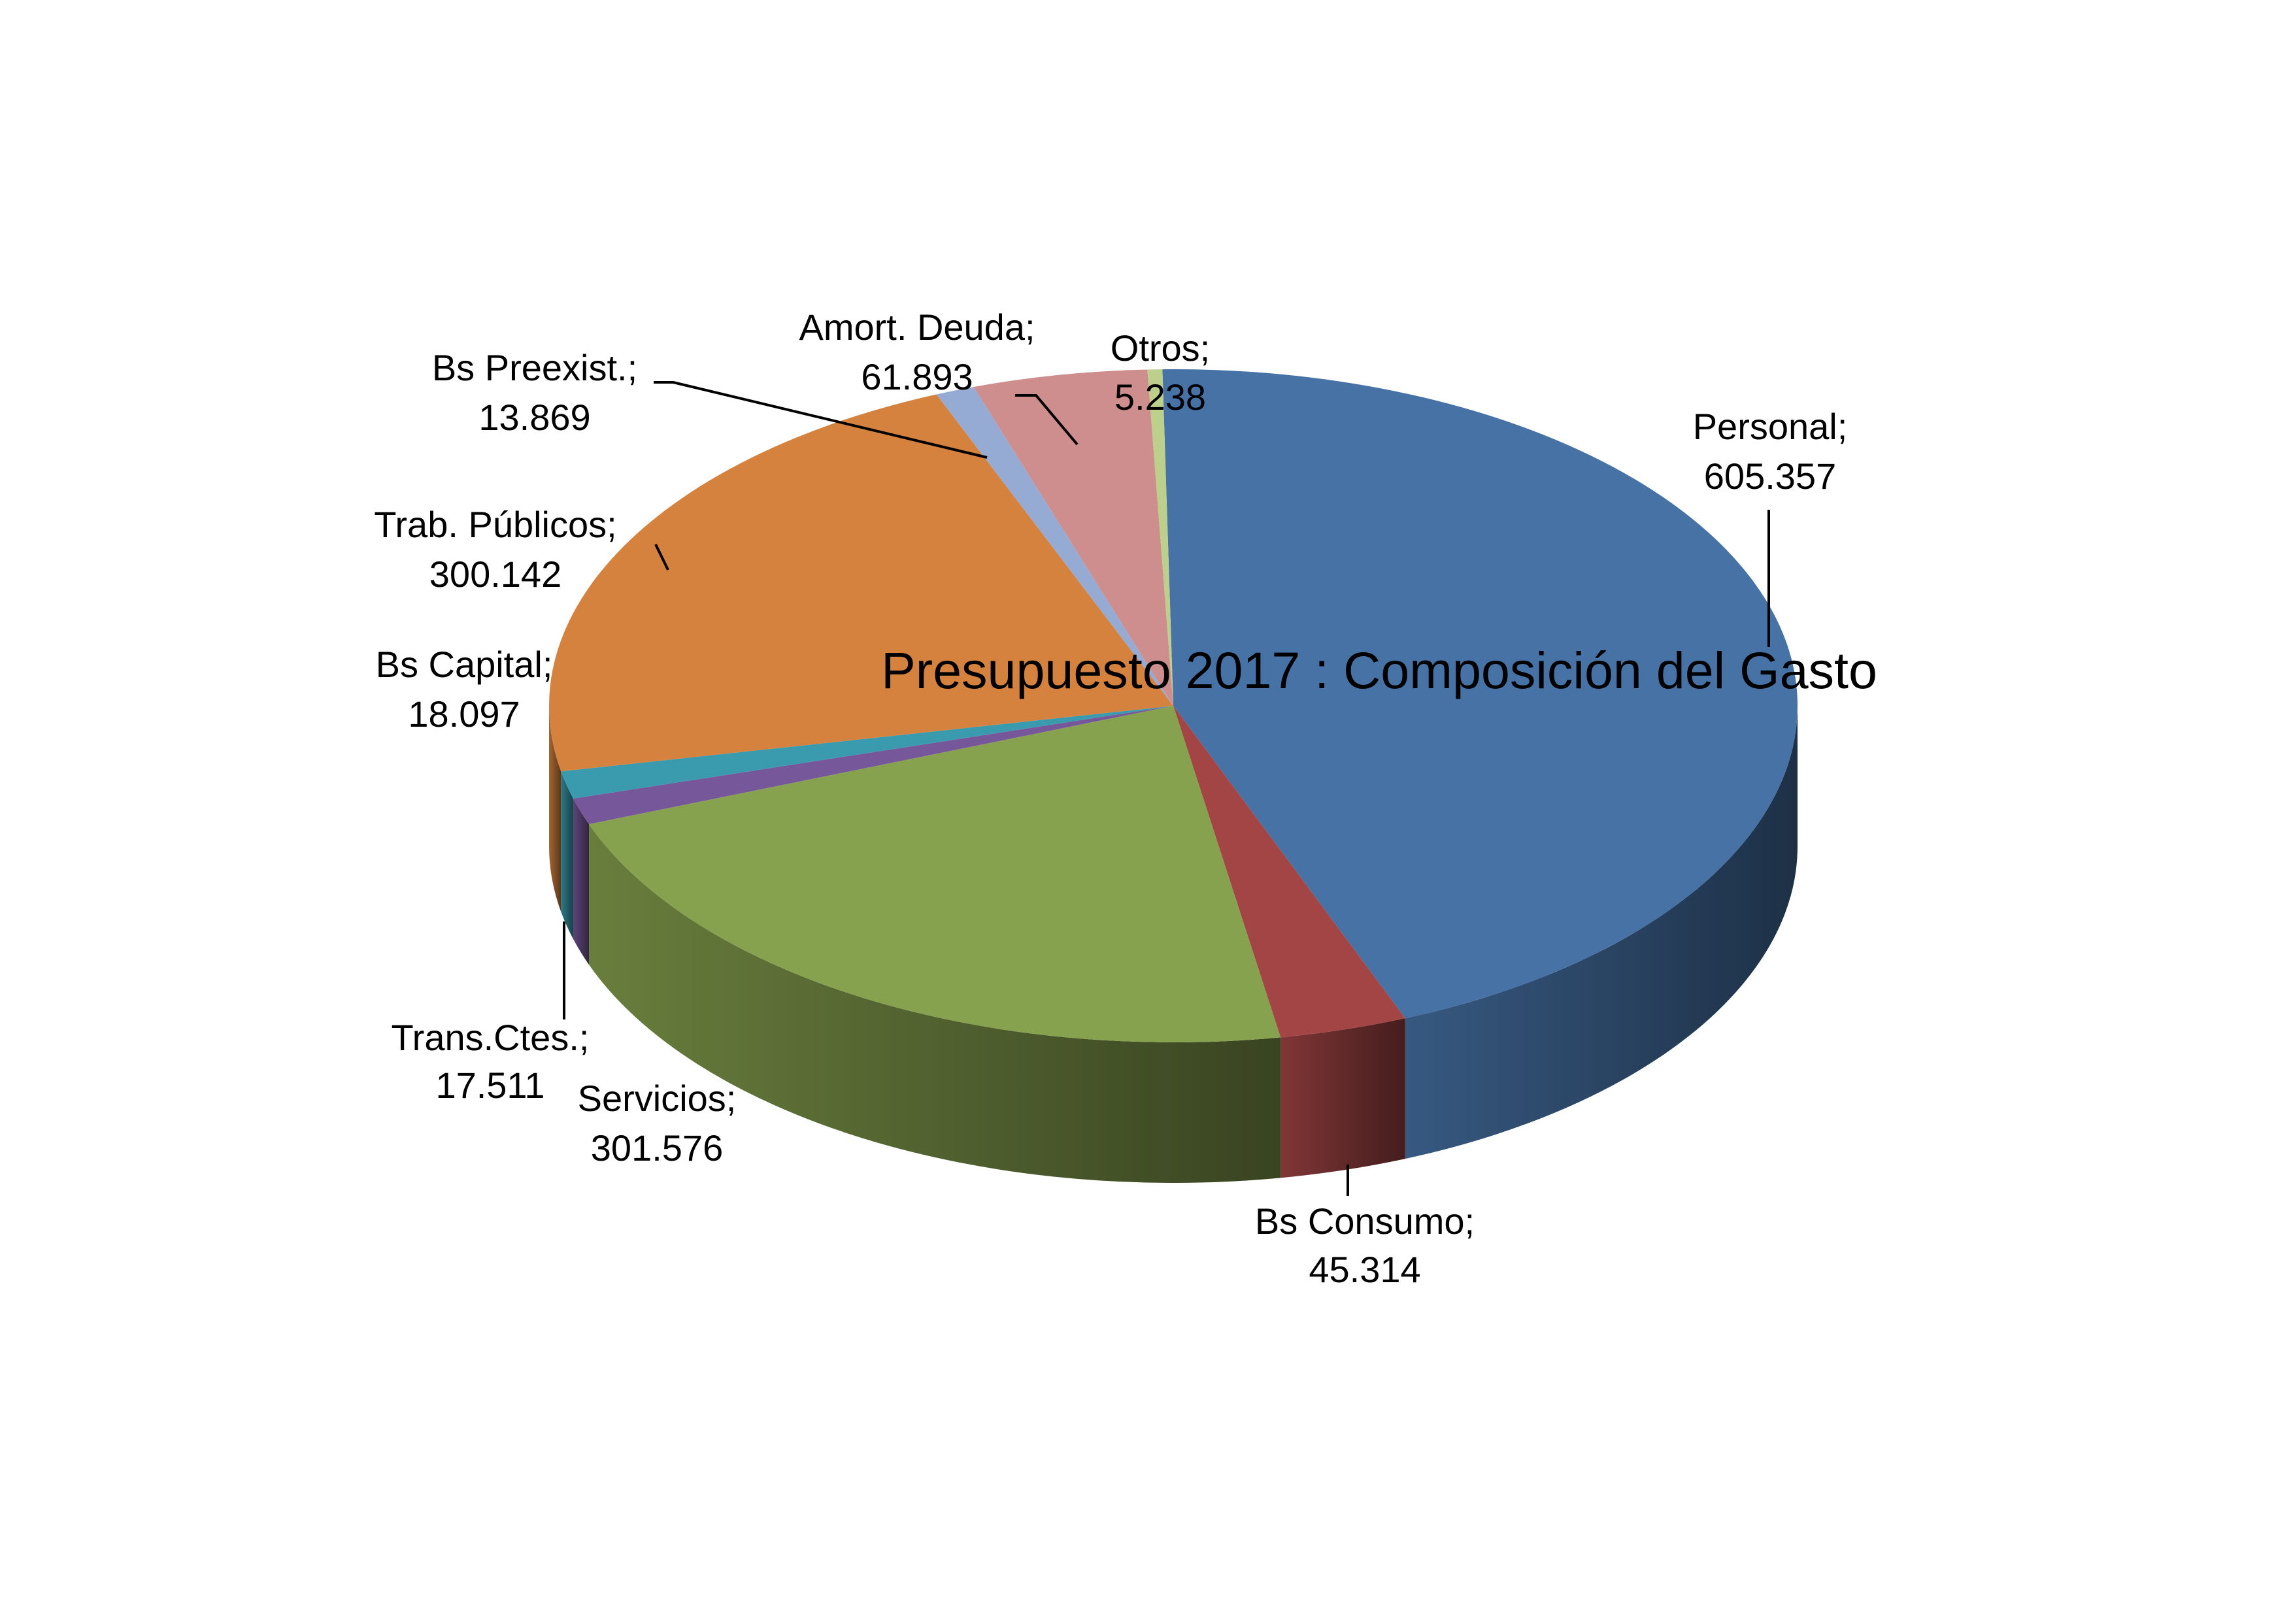  What do you see at coordinates (1365, 1221) in the screenshot?
I see `label-bs-consumo: Bs Consumo;` at bounding box center [1365, 1221].